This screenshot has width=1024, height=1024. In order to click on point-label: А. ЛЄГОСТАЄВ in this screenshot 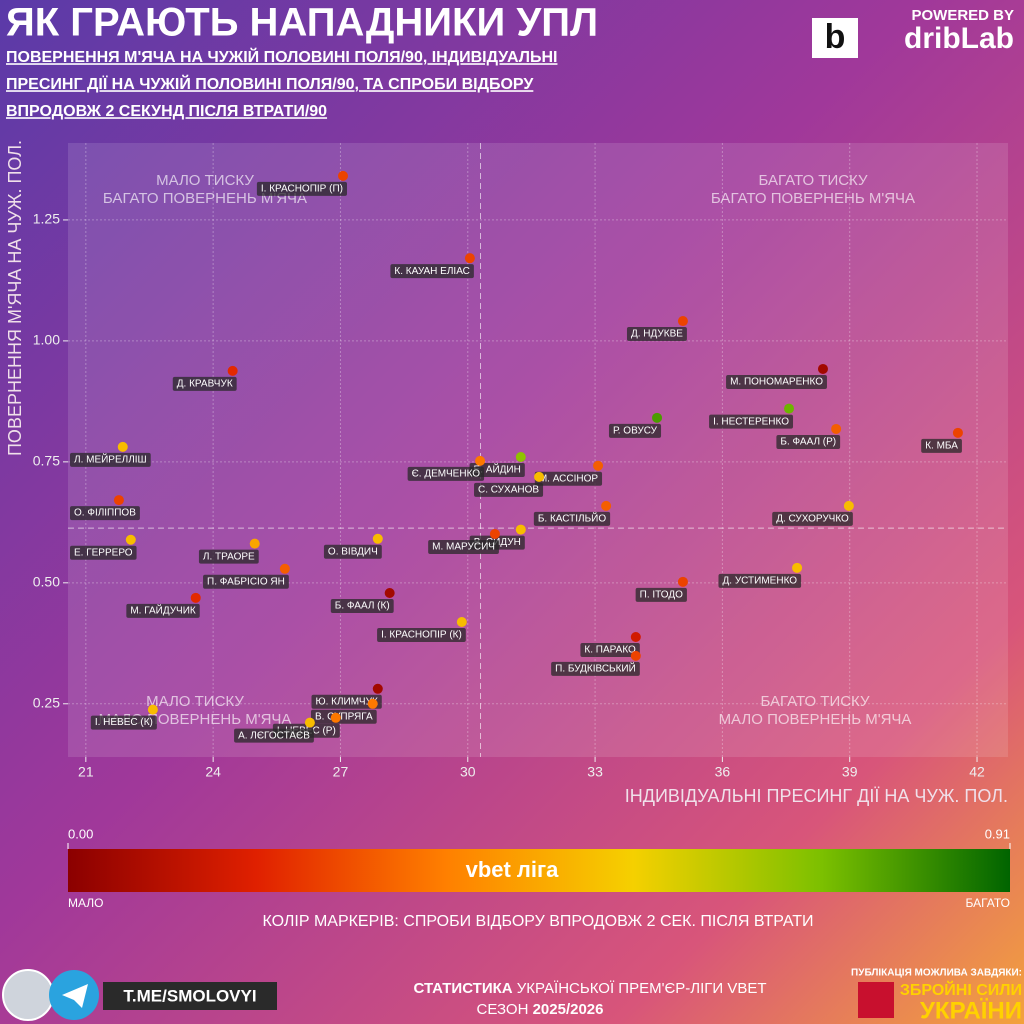, I will do `click(274, 735)`.